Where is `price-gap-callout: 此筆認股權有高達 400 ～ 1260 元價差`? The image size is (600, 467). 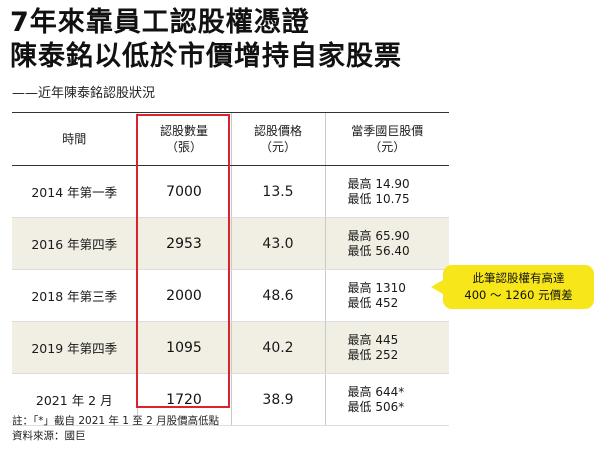
price-gap-callout: 此筆認股權有高達 400 ～ 1260 元價差 is located at coordinates (512, 287).